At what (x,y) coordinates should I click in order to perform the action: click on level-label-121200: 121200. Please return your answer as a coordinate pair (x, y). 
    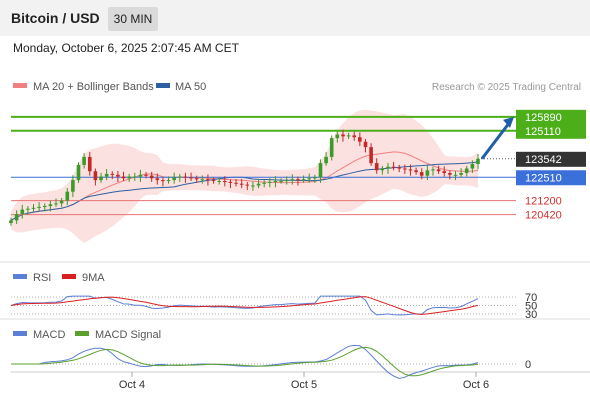
    Looking at the image, I should click on (543, 202).